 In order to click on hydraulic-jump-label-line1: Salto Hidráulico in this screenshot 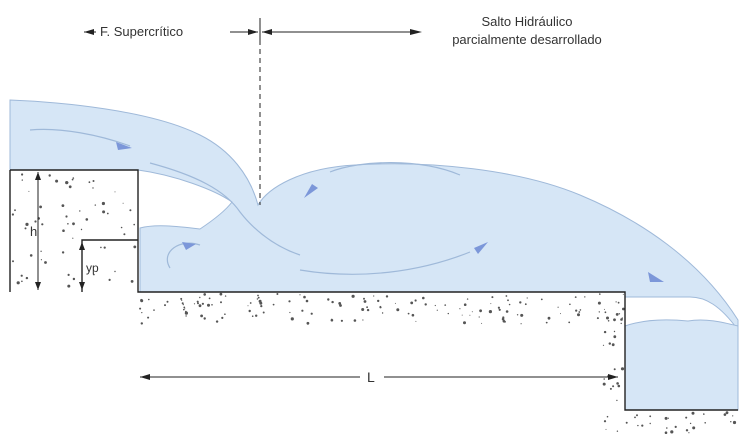, I will do `click(526, 21)`.